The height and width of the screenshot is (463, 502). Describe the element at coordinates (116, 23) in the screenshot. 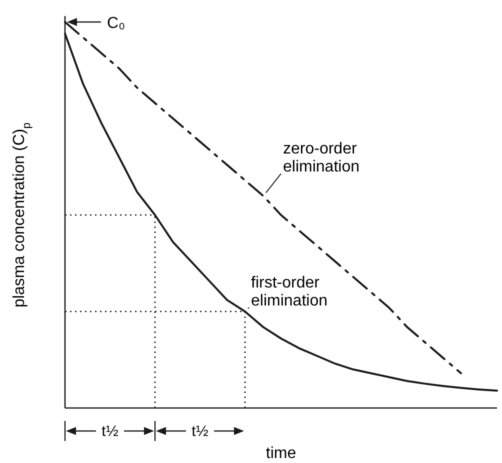

I see `annotation: C₀` at that location.